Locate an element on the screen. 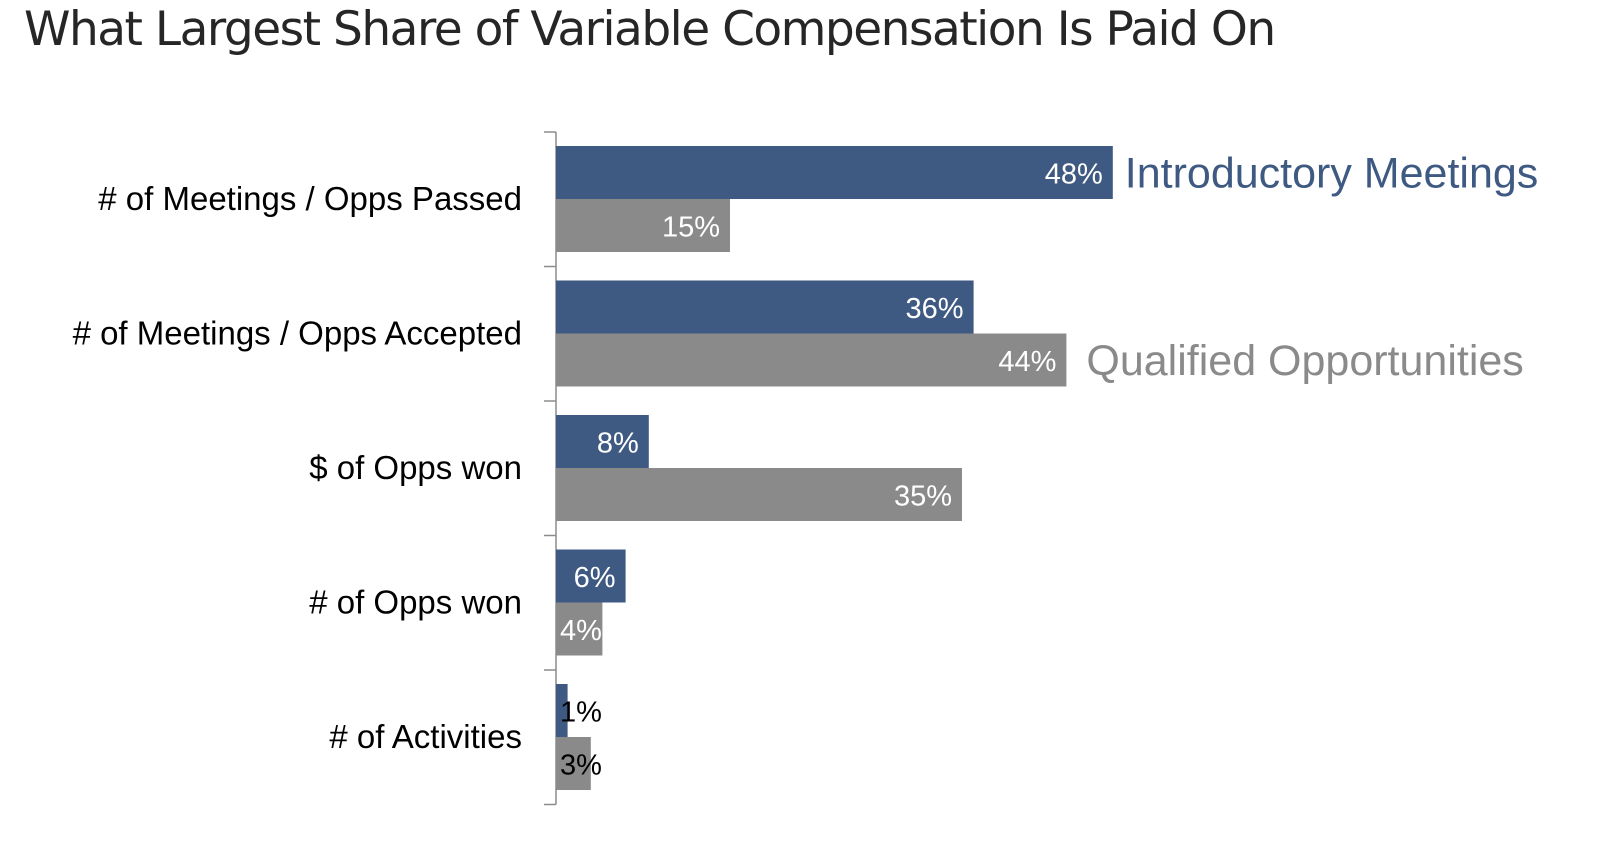  data-label: 6% is located at coordinates (595, 578).